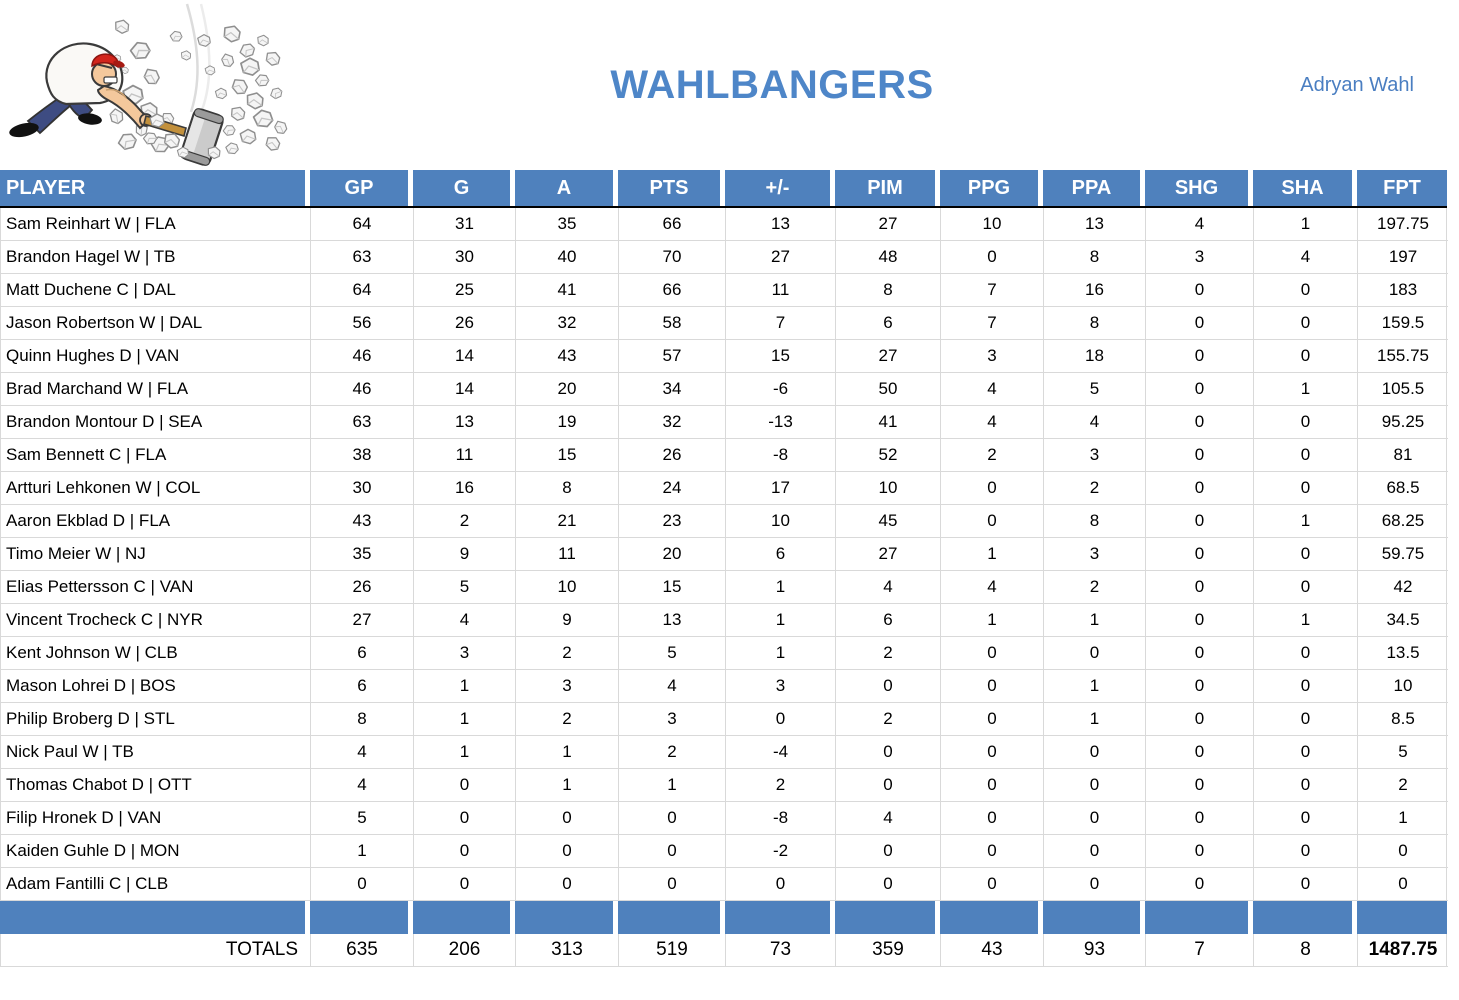 Image resolution: width=1459 pixels, height=1000 pixels. What do you see at coordinates (672, 950) in the screenshot?
I see `total-pts: 519` at bounding box center [672, 950].